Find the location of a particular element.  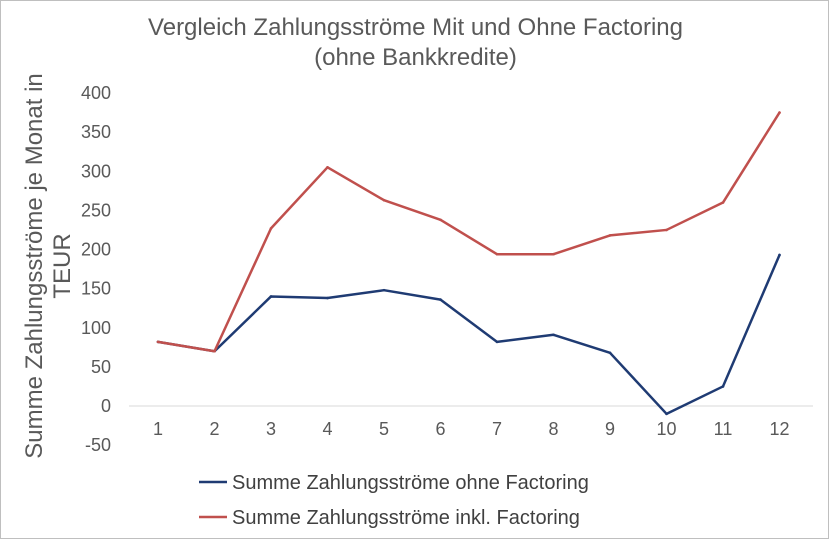

x-tick-label: 11 is located at coordinates (723, 429).